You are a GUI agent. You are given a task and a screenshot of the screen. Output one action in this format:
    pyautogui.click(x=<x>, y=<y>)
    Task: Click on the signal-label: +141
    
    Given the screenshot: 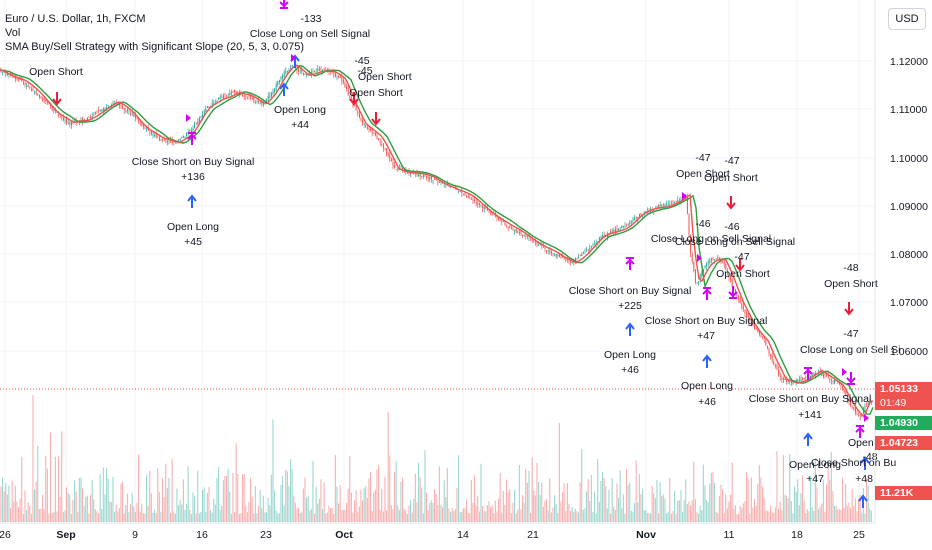 What is the action you would take?
    pyautogui.click(x=810, y=415)
    